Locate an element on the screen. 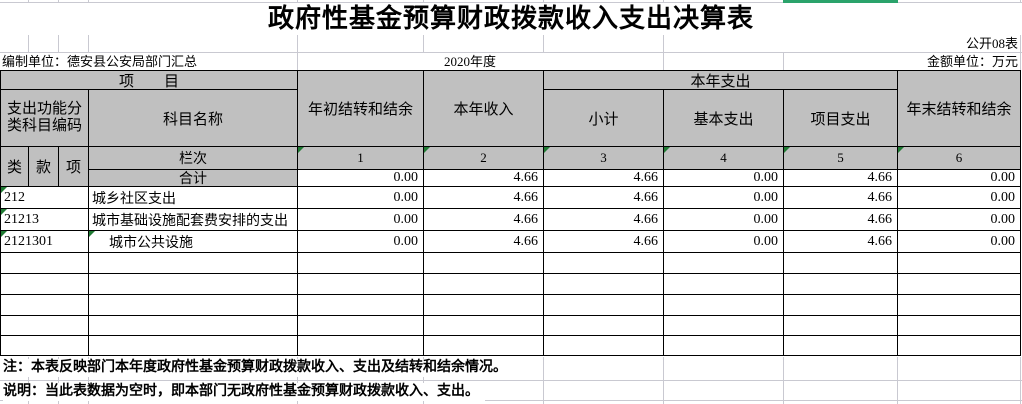  header-function-code: 支出功能分类科目编码 is located at coordinates (45, 118).